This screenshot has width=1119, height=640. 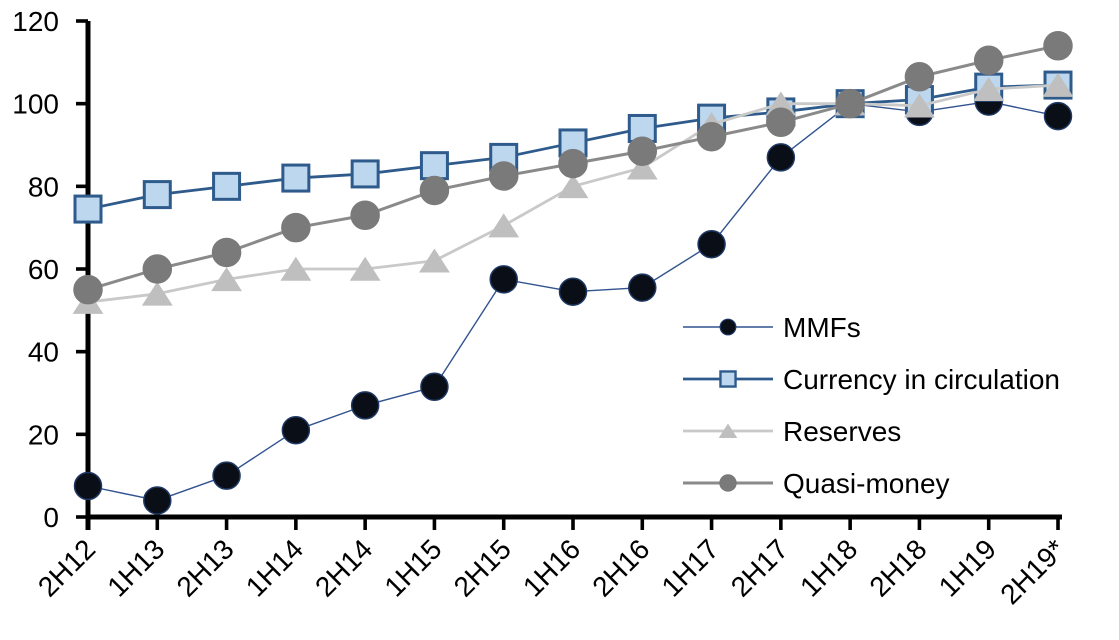 What do you see at coordinates (921, 379) in the screenshot?
I see `legend-label-currency-in-circulation: Currency in circulation` at bounding box center [921, 379].